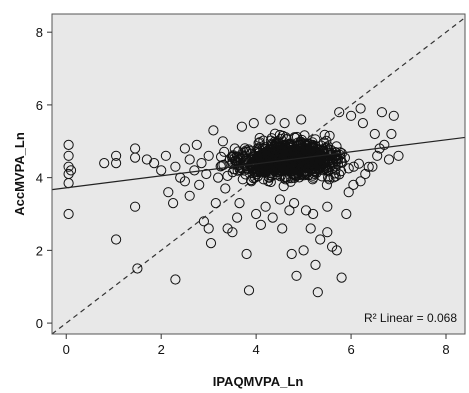 Image resolution: width=469 pixels, height=393 pixels. Describe the element at coordinates (161, 349) in the screenshot. I see `x-tick-label: 2` at that location.